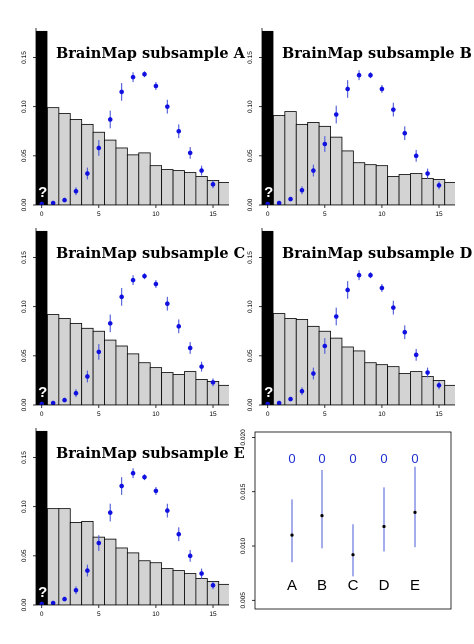 The height and width of the screenshot is (644, 474). Describe the element at coordinates (377, 53) in the screenshot. I see `panel-title: BrainMap subsample B` at that location.